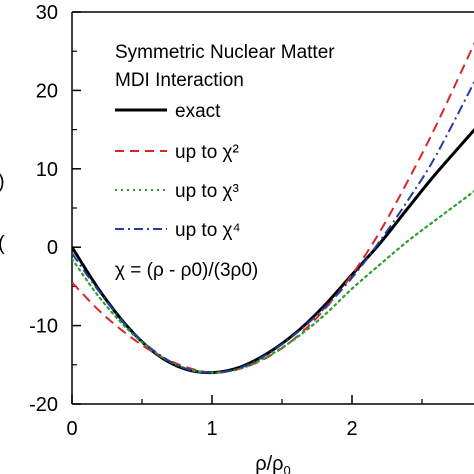 The height and width of the screenshot is (474, 474). I want to click on legend-label-chi3: up to χ³, so click(207, 191).